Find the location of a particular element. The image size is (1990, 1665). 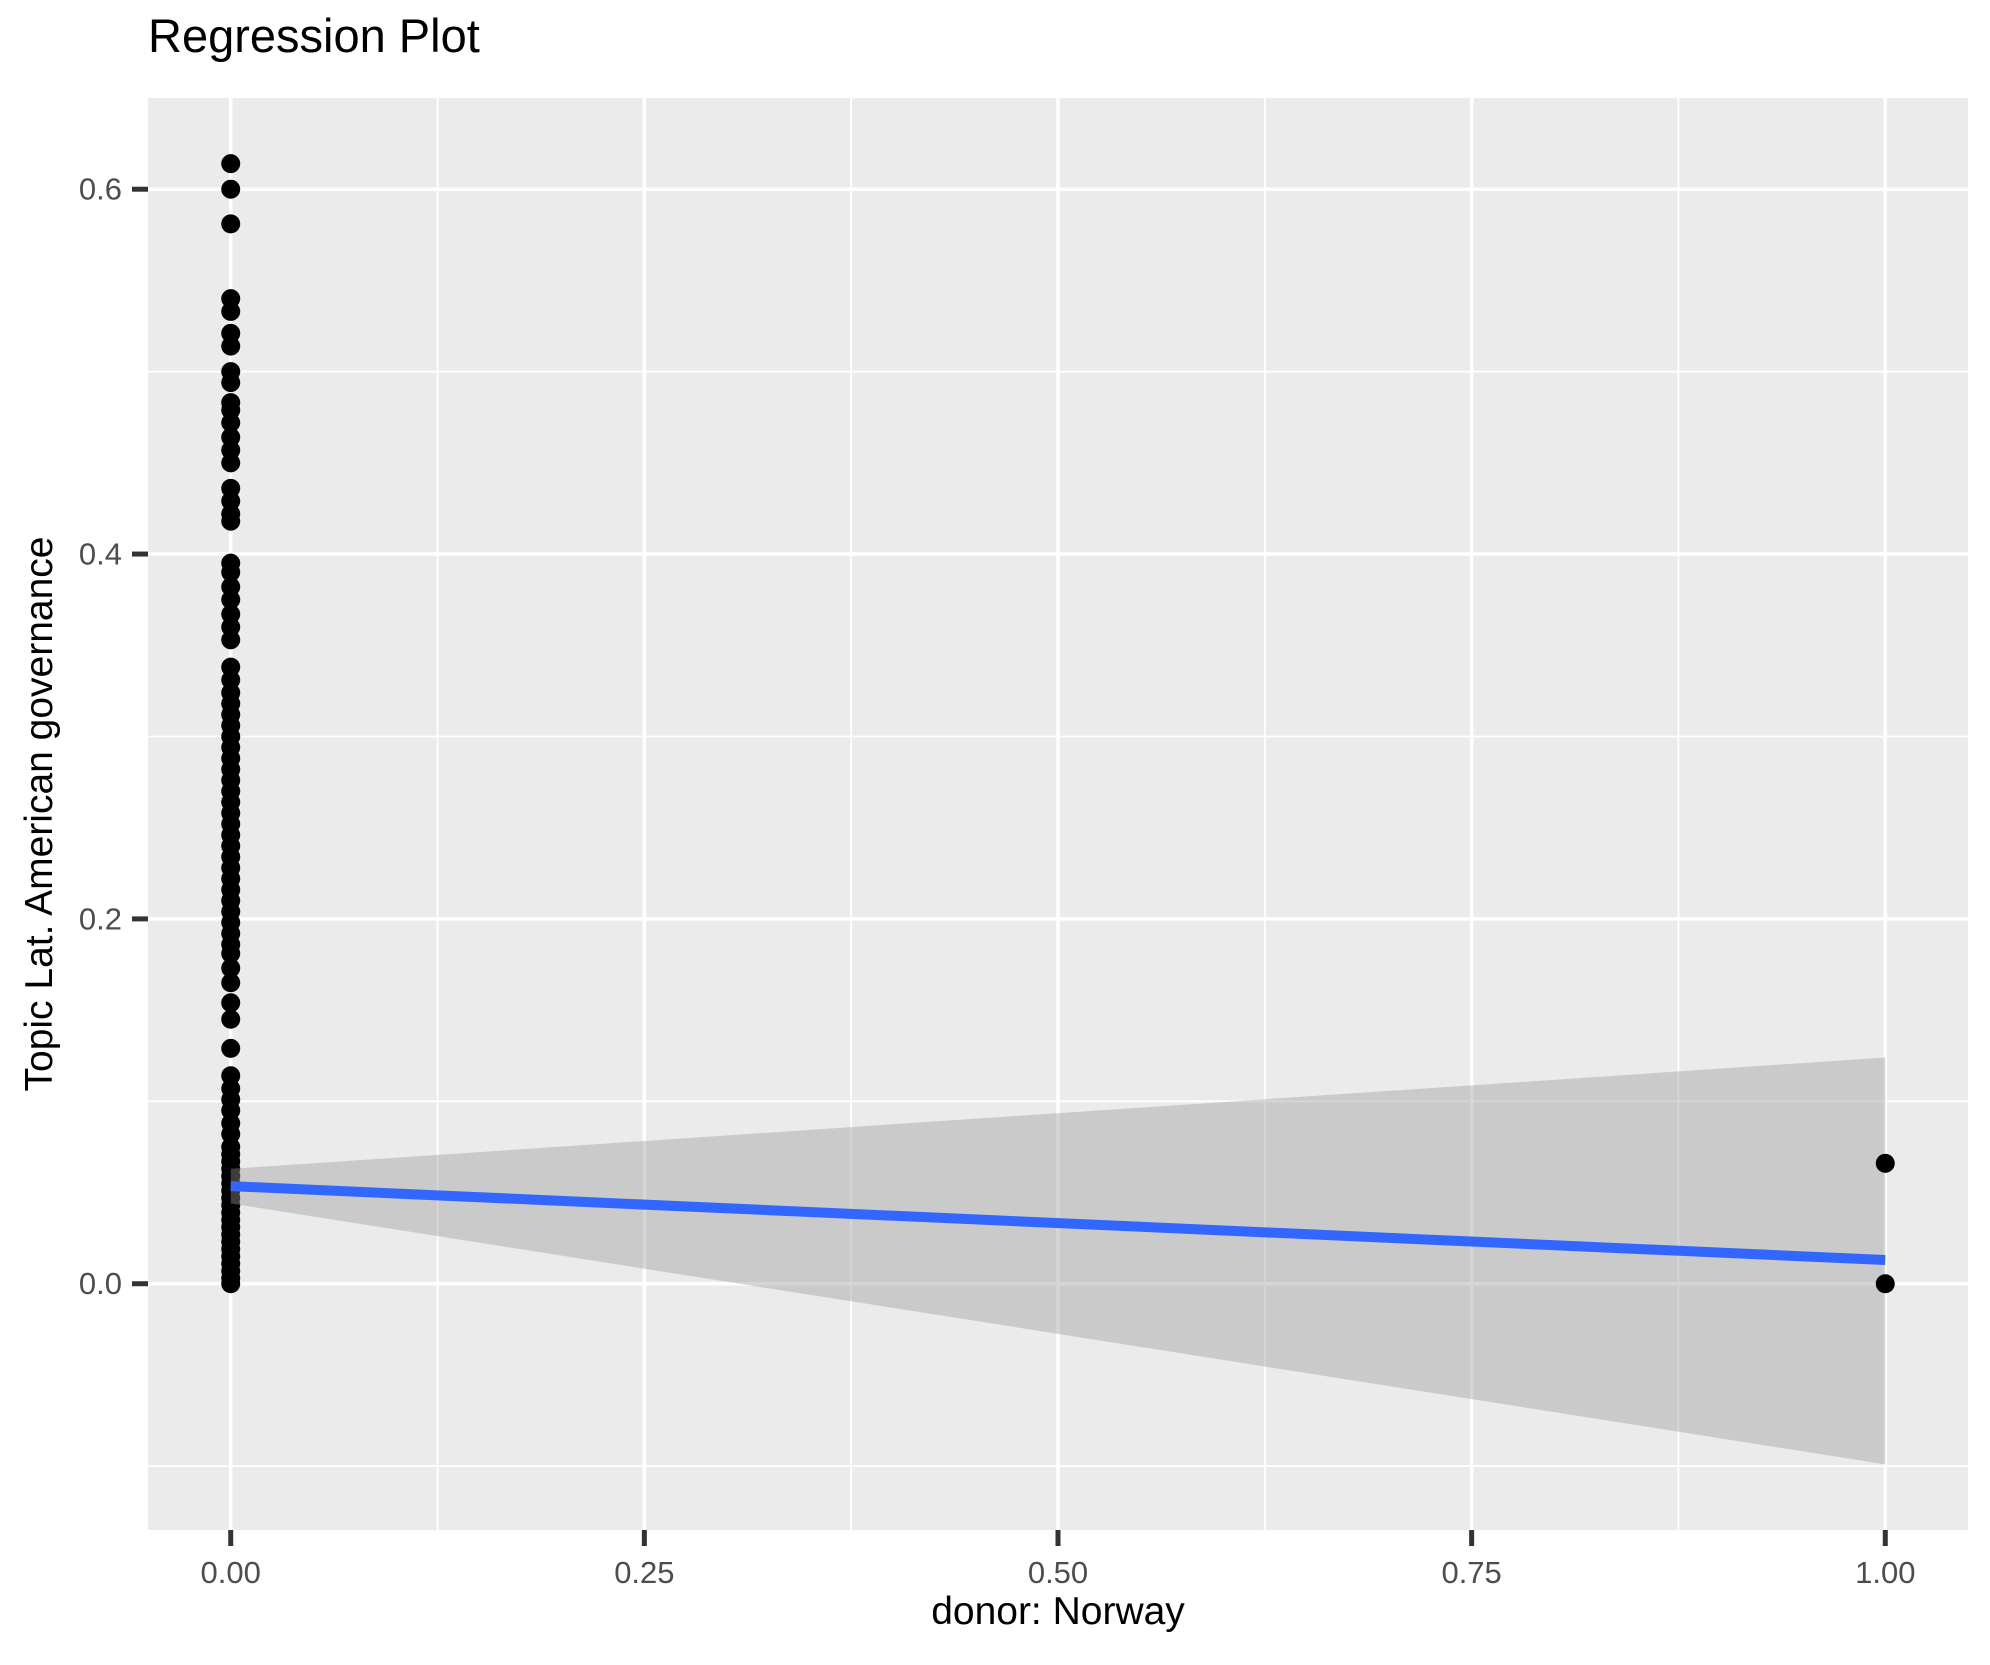

x-tick-label: 0.75 is located at coordinates (1471, 1572).